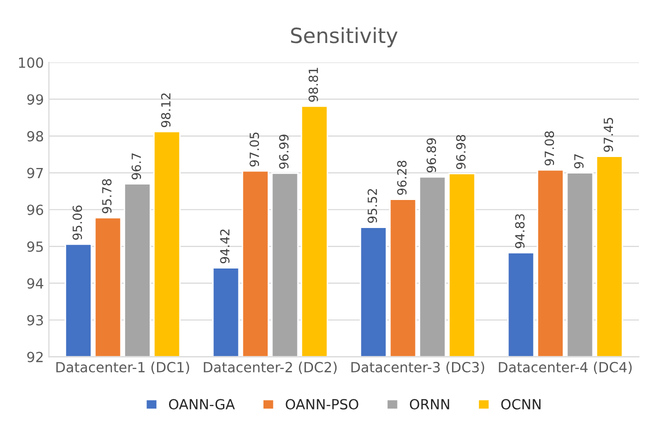 The image size is (652, 446). I want to click on data-label: 97.05, so click(255, 149).